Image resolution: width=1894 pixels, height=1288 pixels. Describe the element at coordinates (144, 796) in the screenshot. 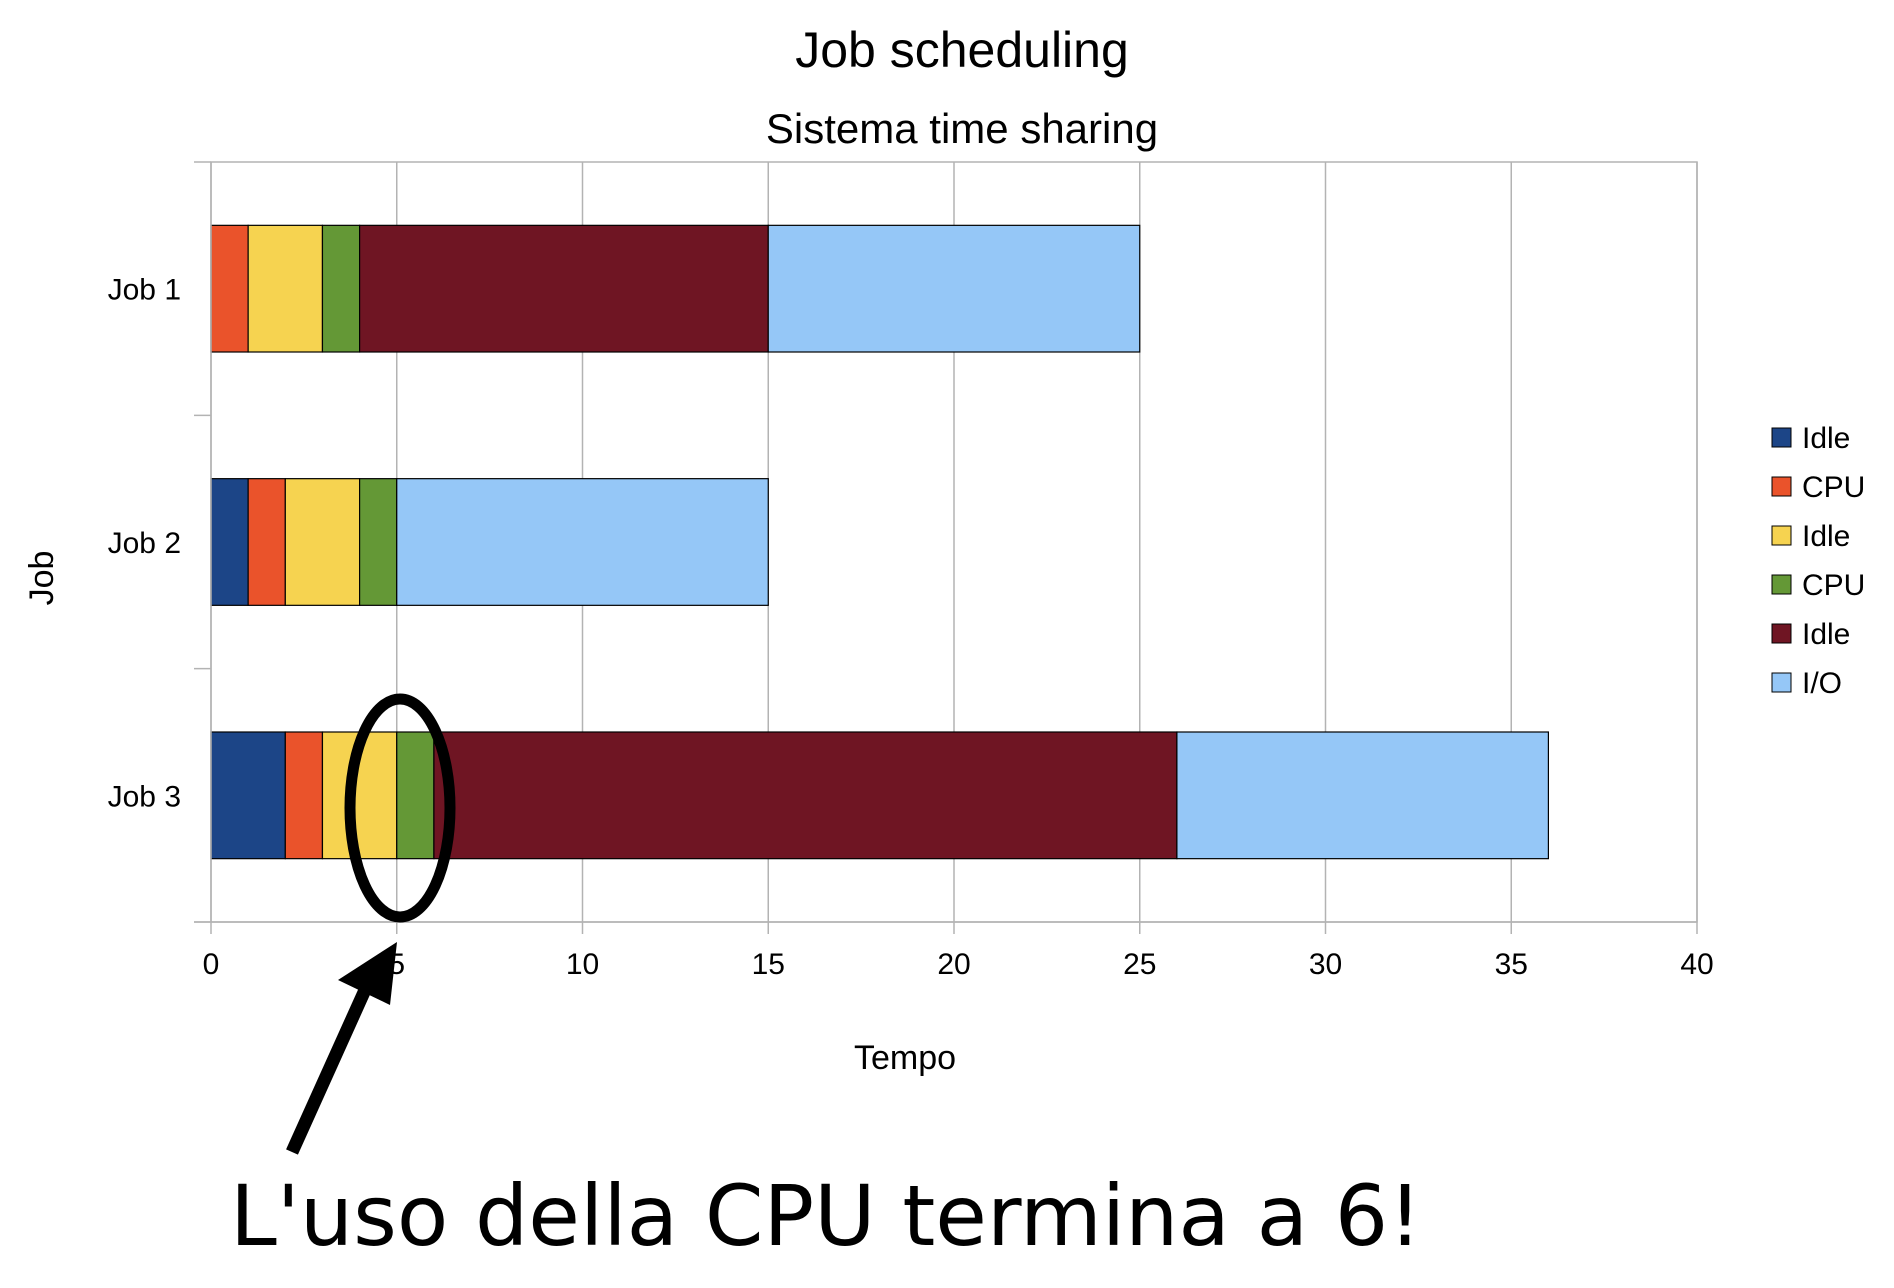

I see `category-label: Job 3` at that location.